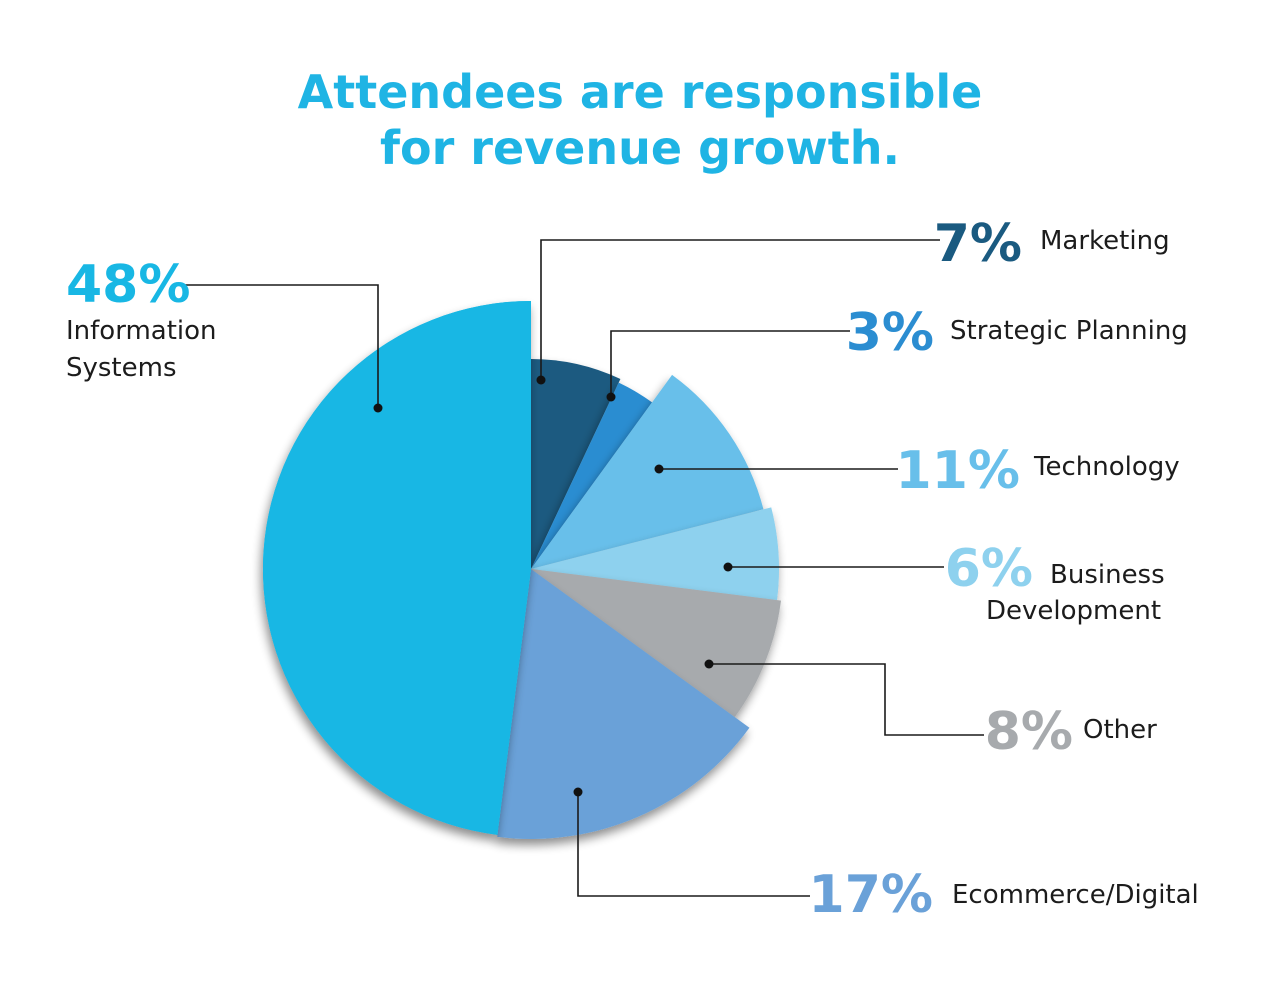 This screenshot has width=1280, height=989. Describe the element at coordinates (121, 368) in the screenshot. I see `category-label-information-systems-line-2: Systems` at that location.